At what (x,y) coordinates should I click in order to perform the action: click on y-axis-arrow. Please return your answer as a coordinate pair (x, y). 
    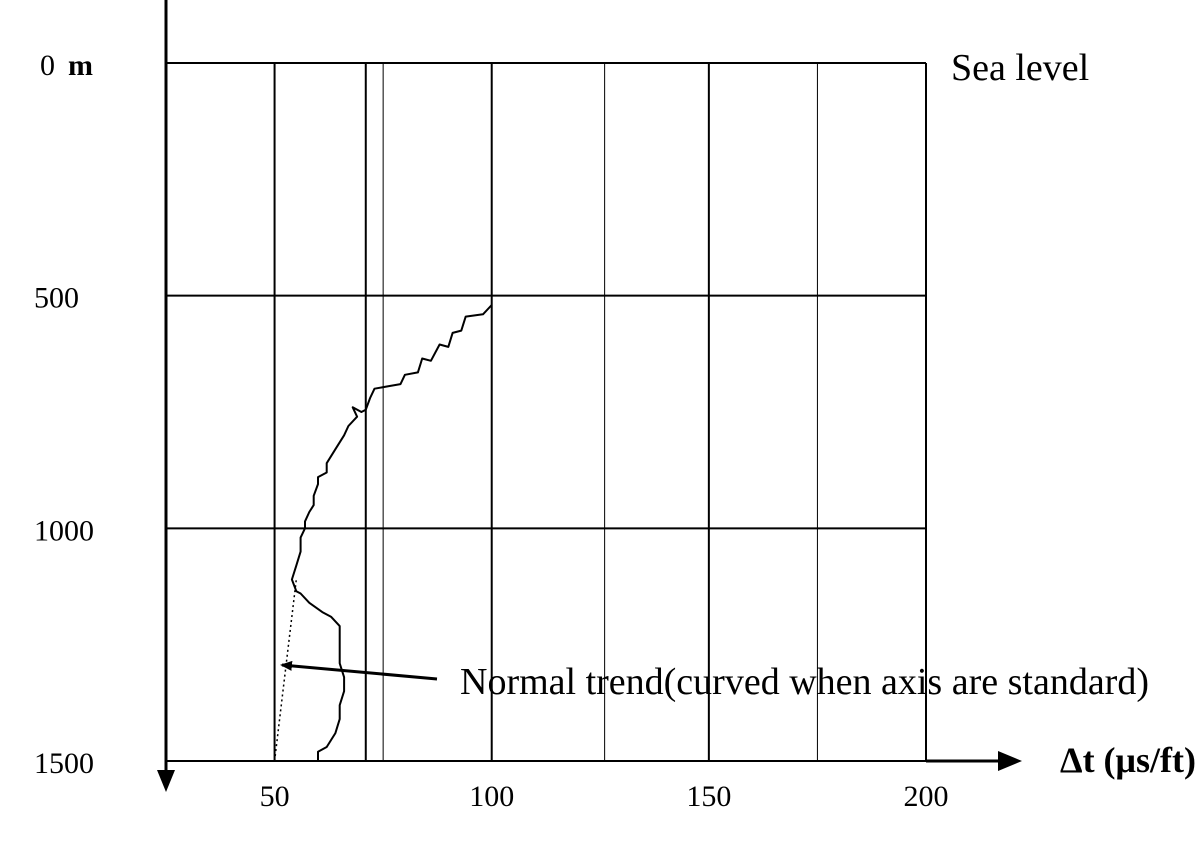
    Looking at the image, I should click on (166, 781).